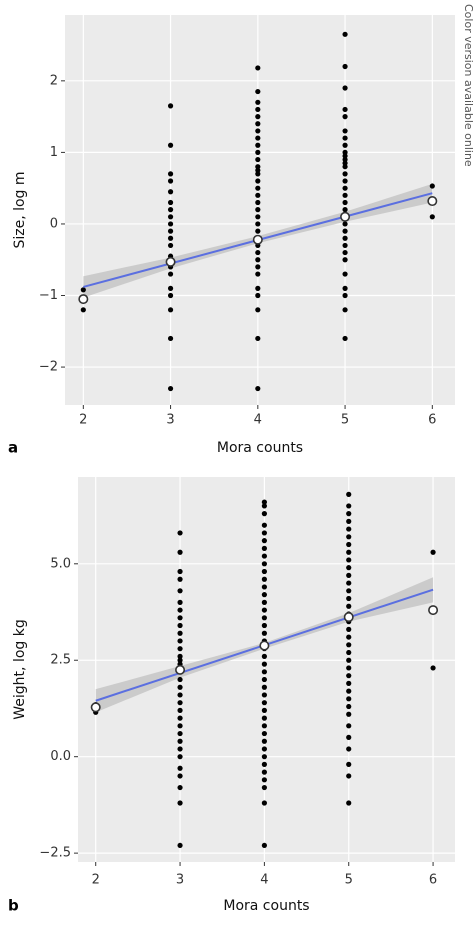 Image resolution: width=474 pixels, height=935 pixels. I want to click on y-tick-label: 5.0, so click(60, 563).